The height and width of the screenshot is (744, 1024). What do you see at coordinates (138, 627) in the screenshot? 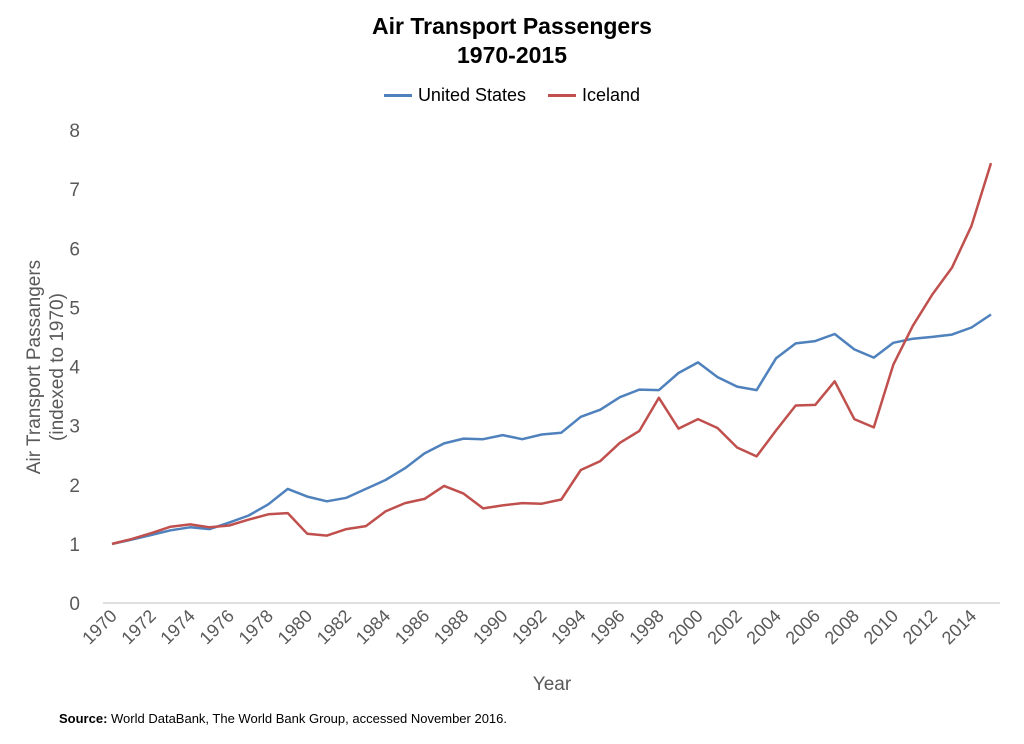
I see `x-tick-label: 1972` at bounding box center [138, 627].